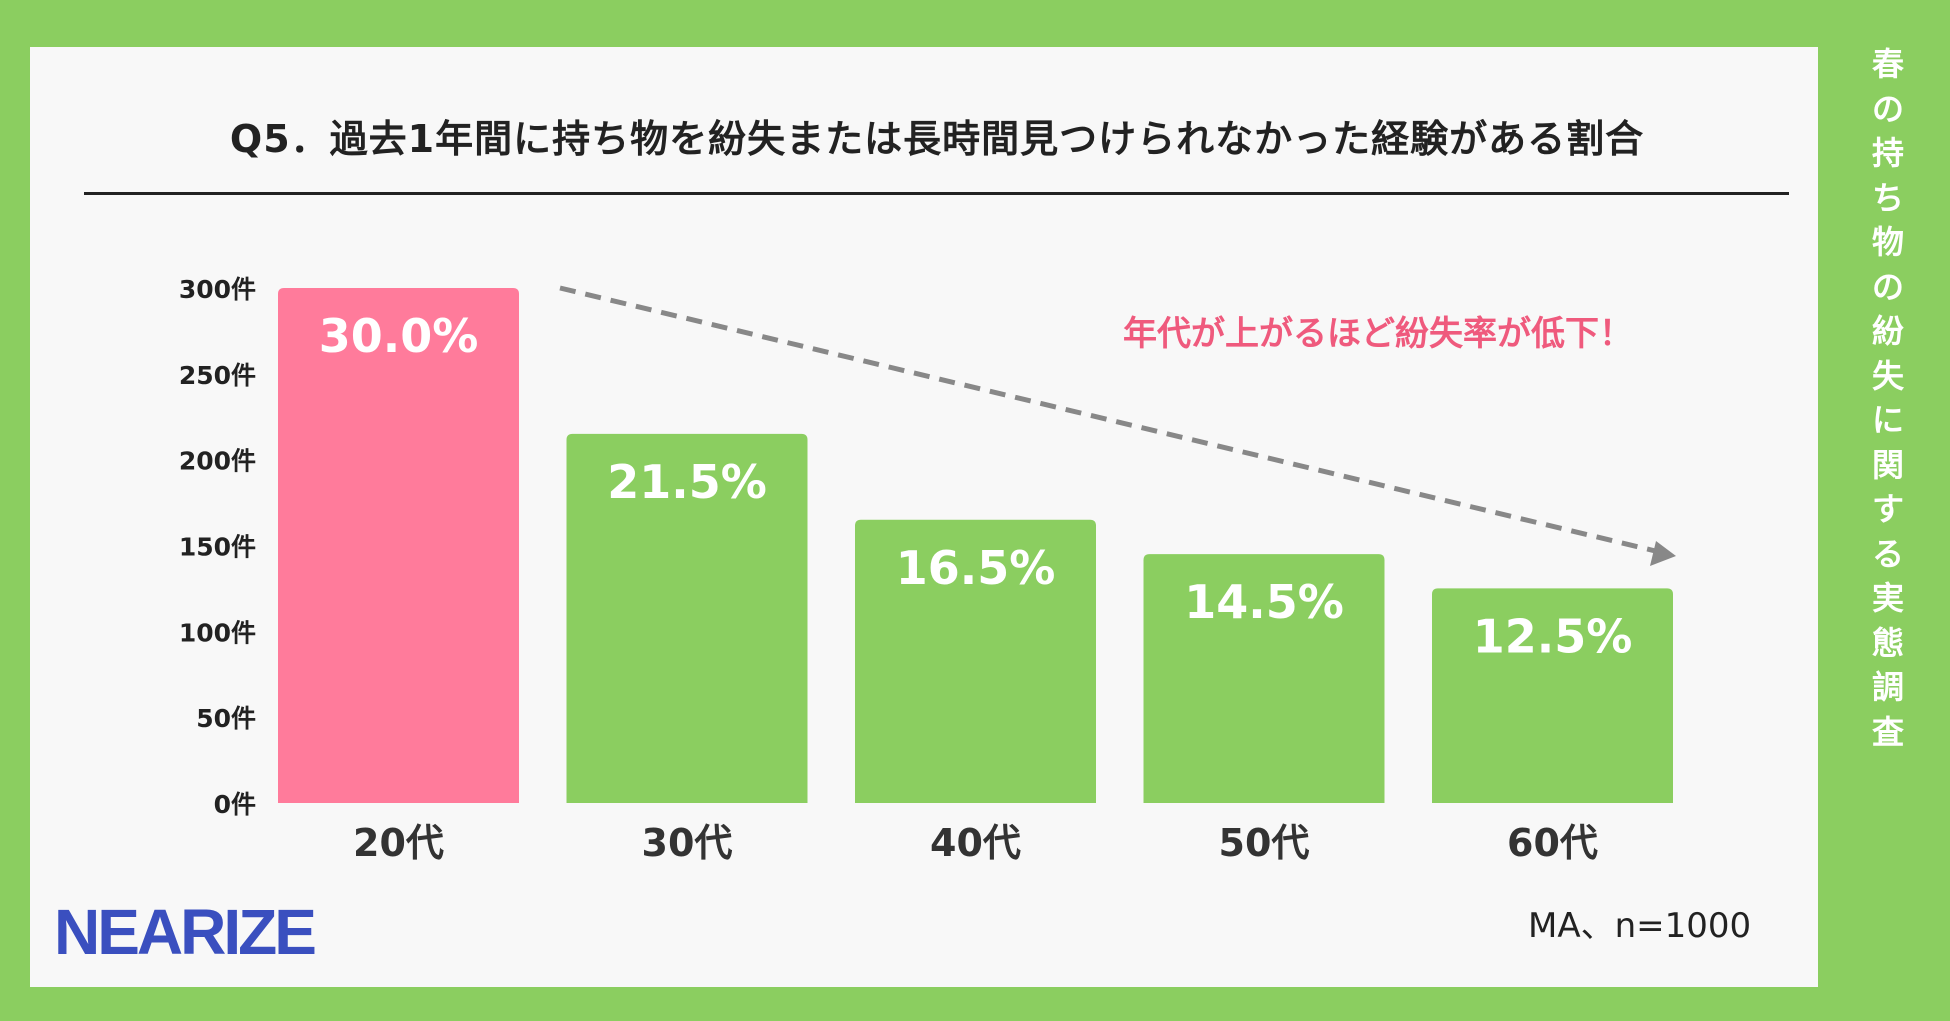  Describe the element at coordinates (217, 375) in the screenshot. I see `y-tick-label: 250件` at that location.